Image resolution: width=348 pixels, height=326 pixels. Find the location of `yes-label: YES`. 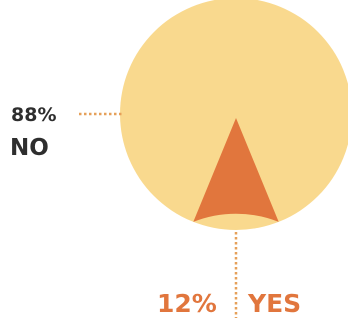

yes-label: YES is located at coordinates (275, 303).